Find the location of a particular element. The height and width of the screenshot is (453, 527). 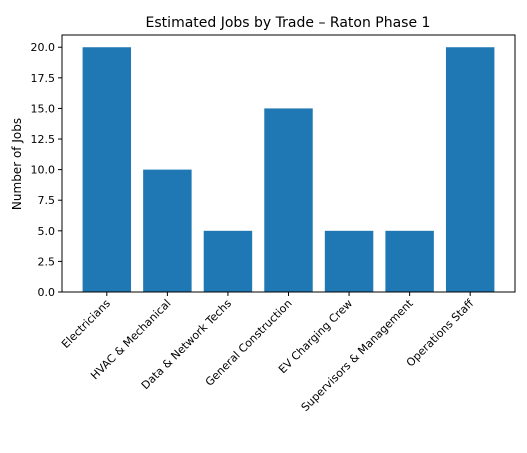

y-tick-label: 17.5 is located at coordinates (43, 78).